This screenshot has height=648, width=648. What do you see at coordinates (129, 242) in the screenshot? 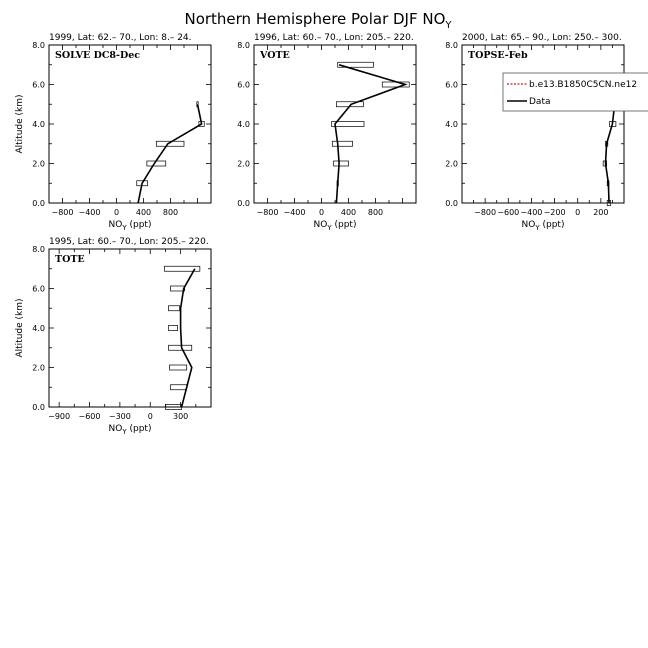
I see `panel-subtitle: 1995, Lat: 60.– 70., Lon: 205.– 220.` at bounding box center [129, 242].